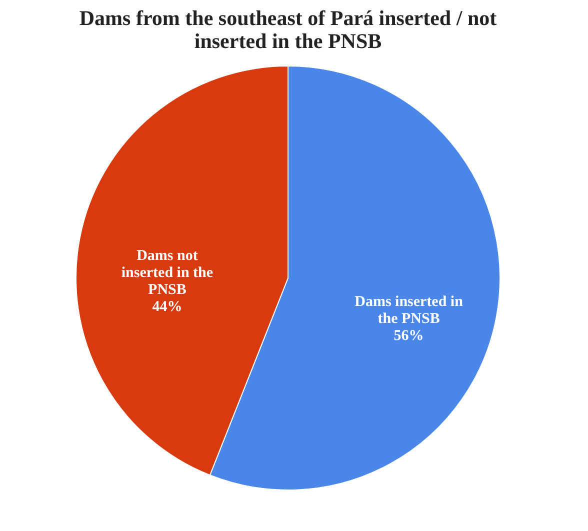  What do you see at coordinates (167, 306) in the screenshot?
I see `data-label: 44%` at bounding box center [167, 306].